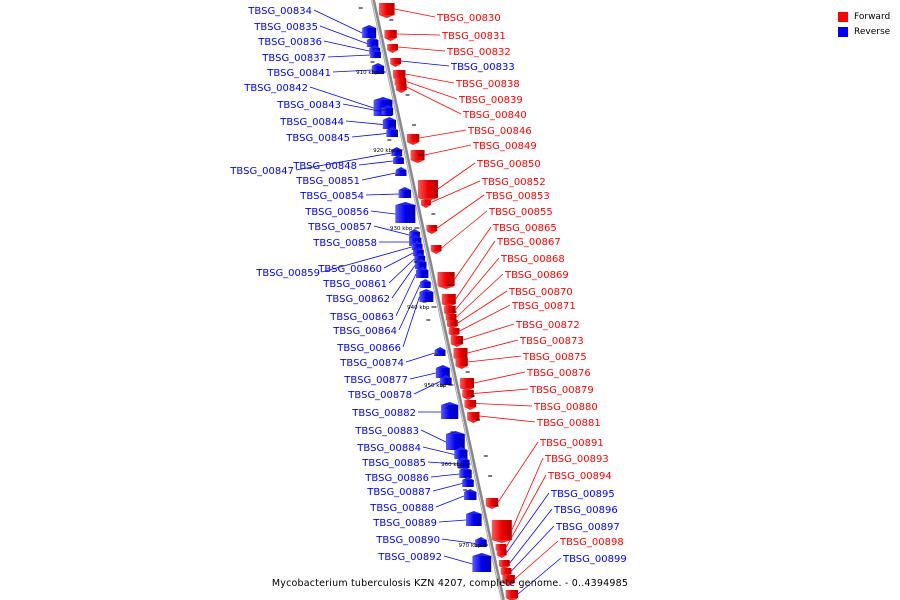  Describe the element at coordinates (540, 292) in the screenshot. I see `gene-label-TBSG_00870: TBSG_00870` at that location.